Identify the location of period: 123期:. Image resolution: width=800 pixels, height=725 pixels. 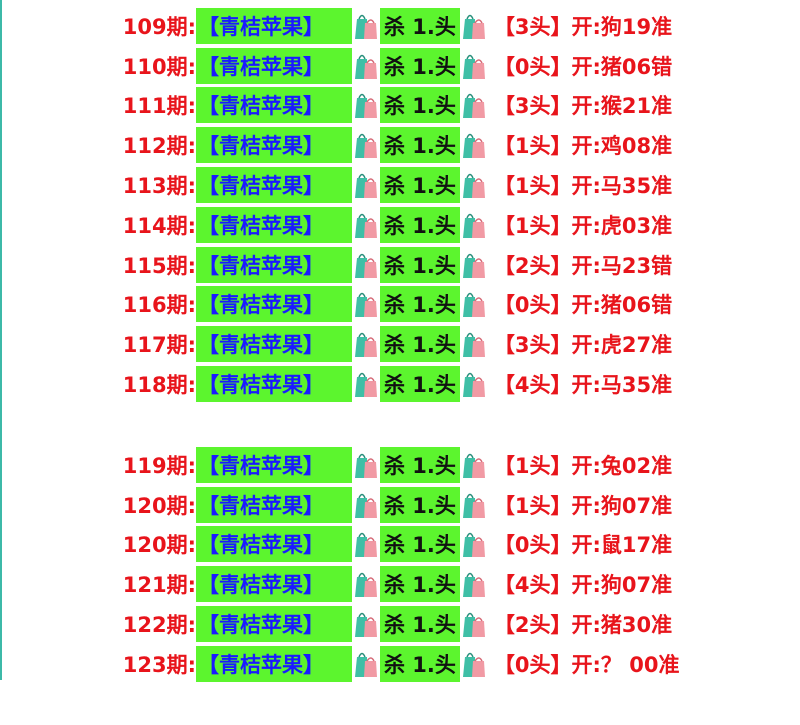
(159, 664).